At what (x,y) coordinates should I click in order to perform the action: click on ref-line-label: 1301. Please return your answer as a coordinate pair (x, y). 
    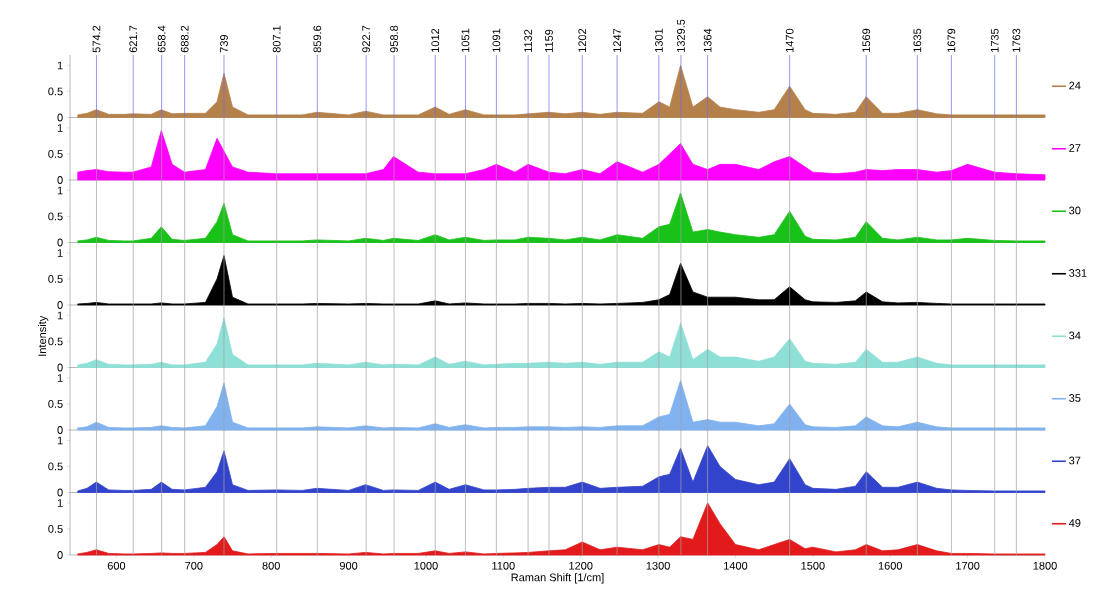
    Looking at the image, I should click on (658, 40).